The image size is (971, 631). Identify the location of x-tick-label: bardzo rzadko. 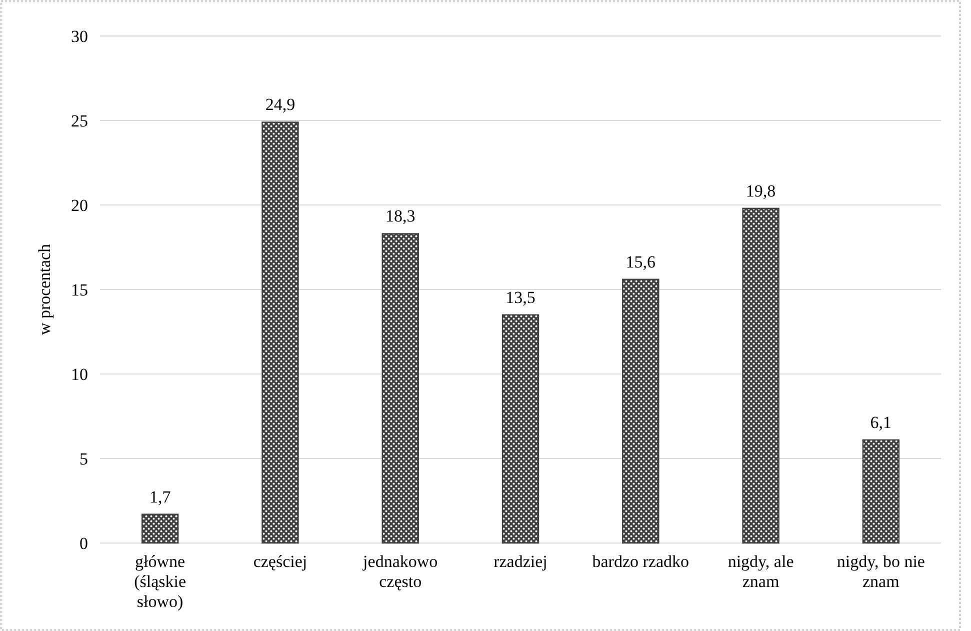
(641, 561).